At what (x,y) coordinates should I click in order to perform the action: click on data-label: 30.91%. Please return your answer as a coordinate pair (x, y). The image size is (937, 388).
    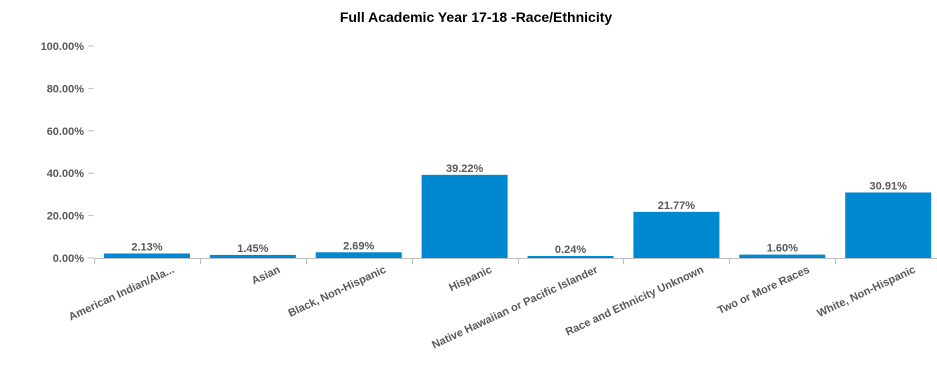
    Looking at the image, I should click on (889, 186).